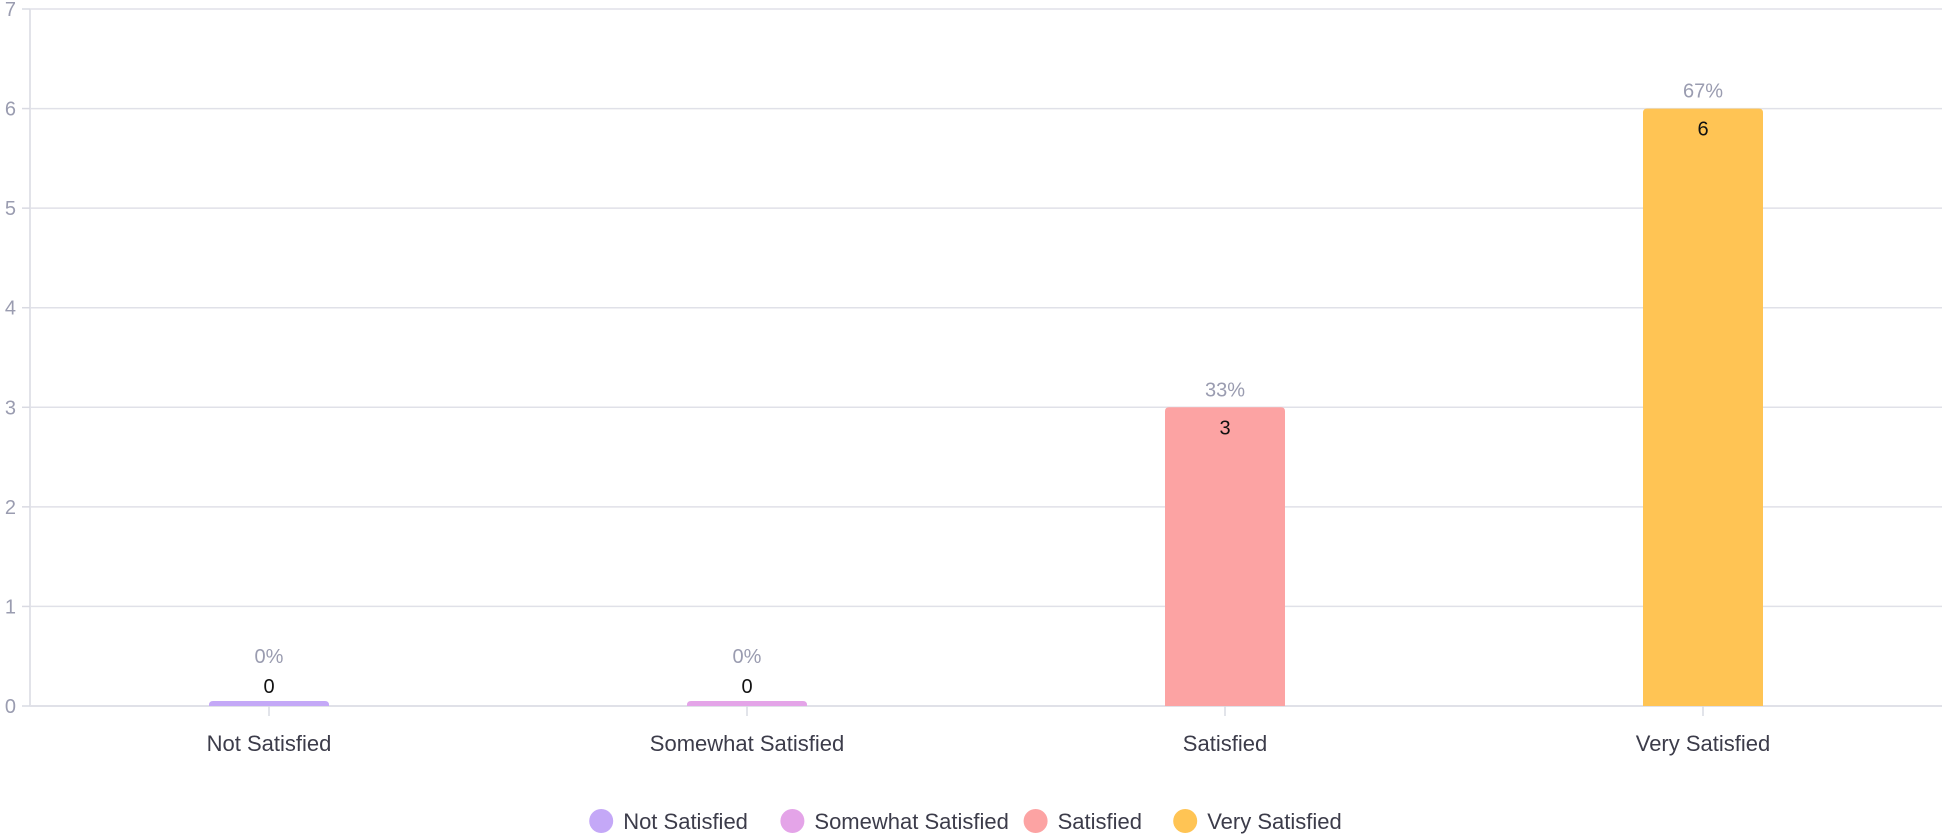  I want to click on legend-label: Very Satisfied, so click(1274, 821).